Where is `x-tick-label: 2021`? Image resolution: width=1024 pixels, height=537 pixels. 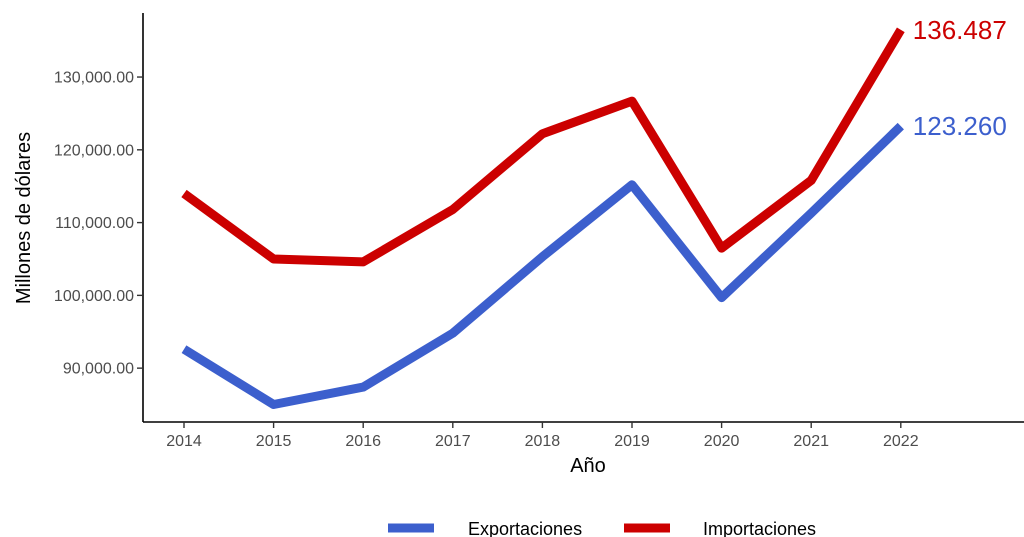
x-tick-label: 2021 is located at coordinates (811, 441).